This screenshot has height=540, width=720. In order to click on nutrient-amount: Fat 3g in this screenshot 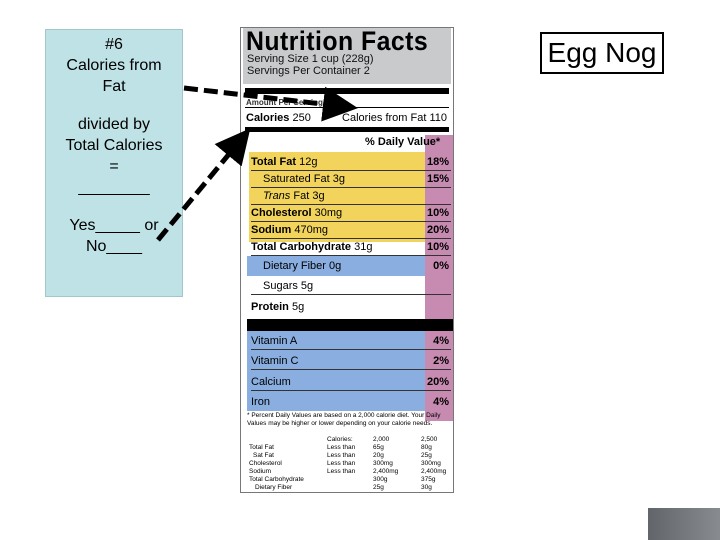, I will do `click(309, 196)`.